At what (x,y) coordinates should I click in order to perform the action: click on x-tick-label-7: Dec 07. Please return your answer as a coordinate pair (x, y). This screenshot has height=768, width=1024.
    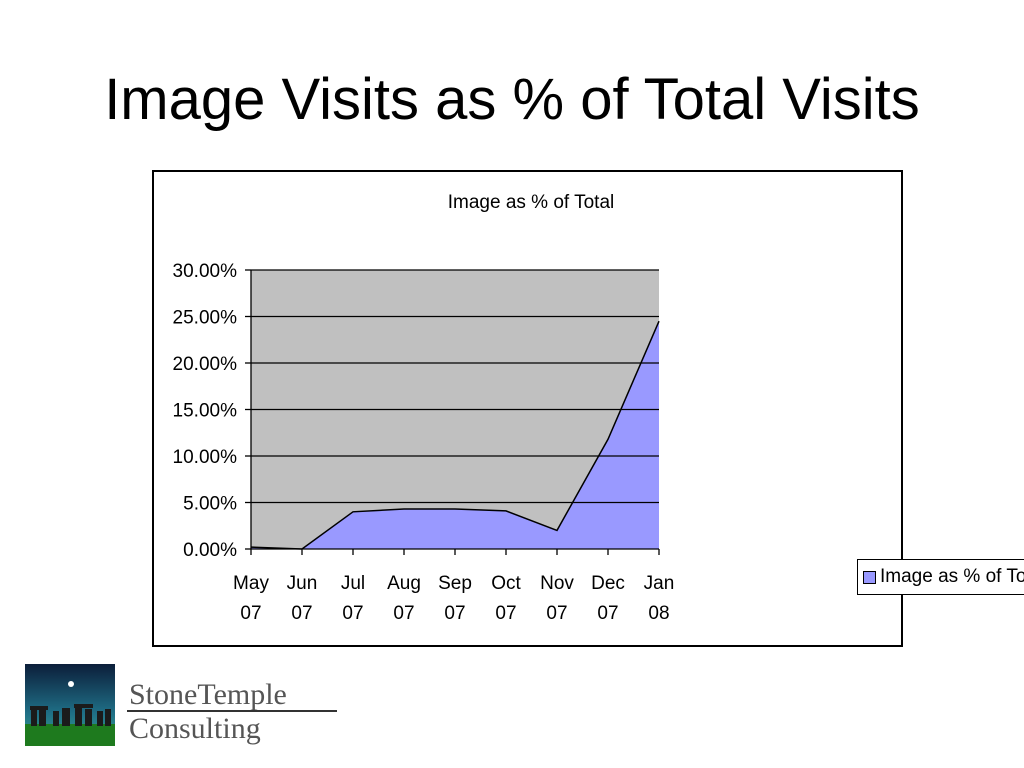
    Looking at the image, I should click on (608, 598).